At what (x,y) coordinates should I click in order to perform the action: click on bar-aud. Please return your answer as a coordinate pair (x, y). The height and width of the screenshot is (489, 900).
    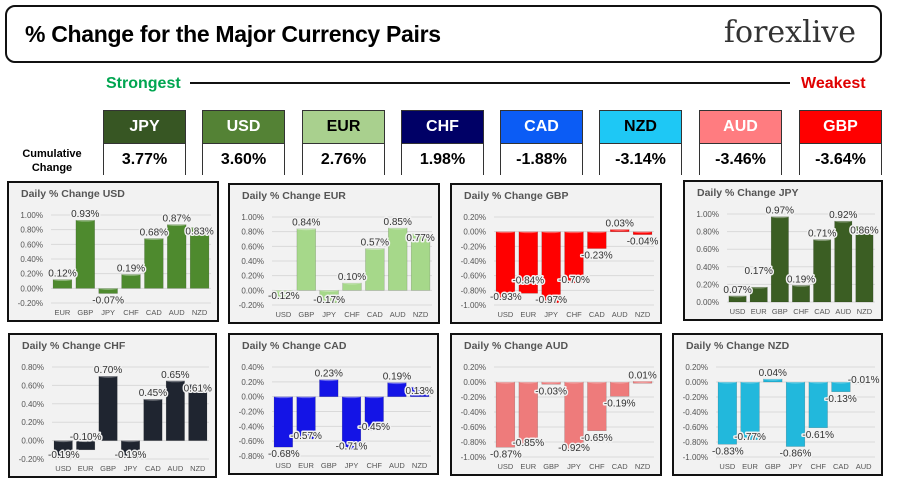
    Looking at the image, I should click on (620, 230).